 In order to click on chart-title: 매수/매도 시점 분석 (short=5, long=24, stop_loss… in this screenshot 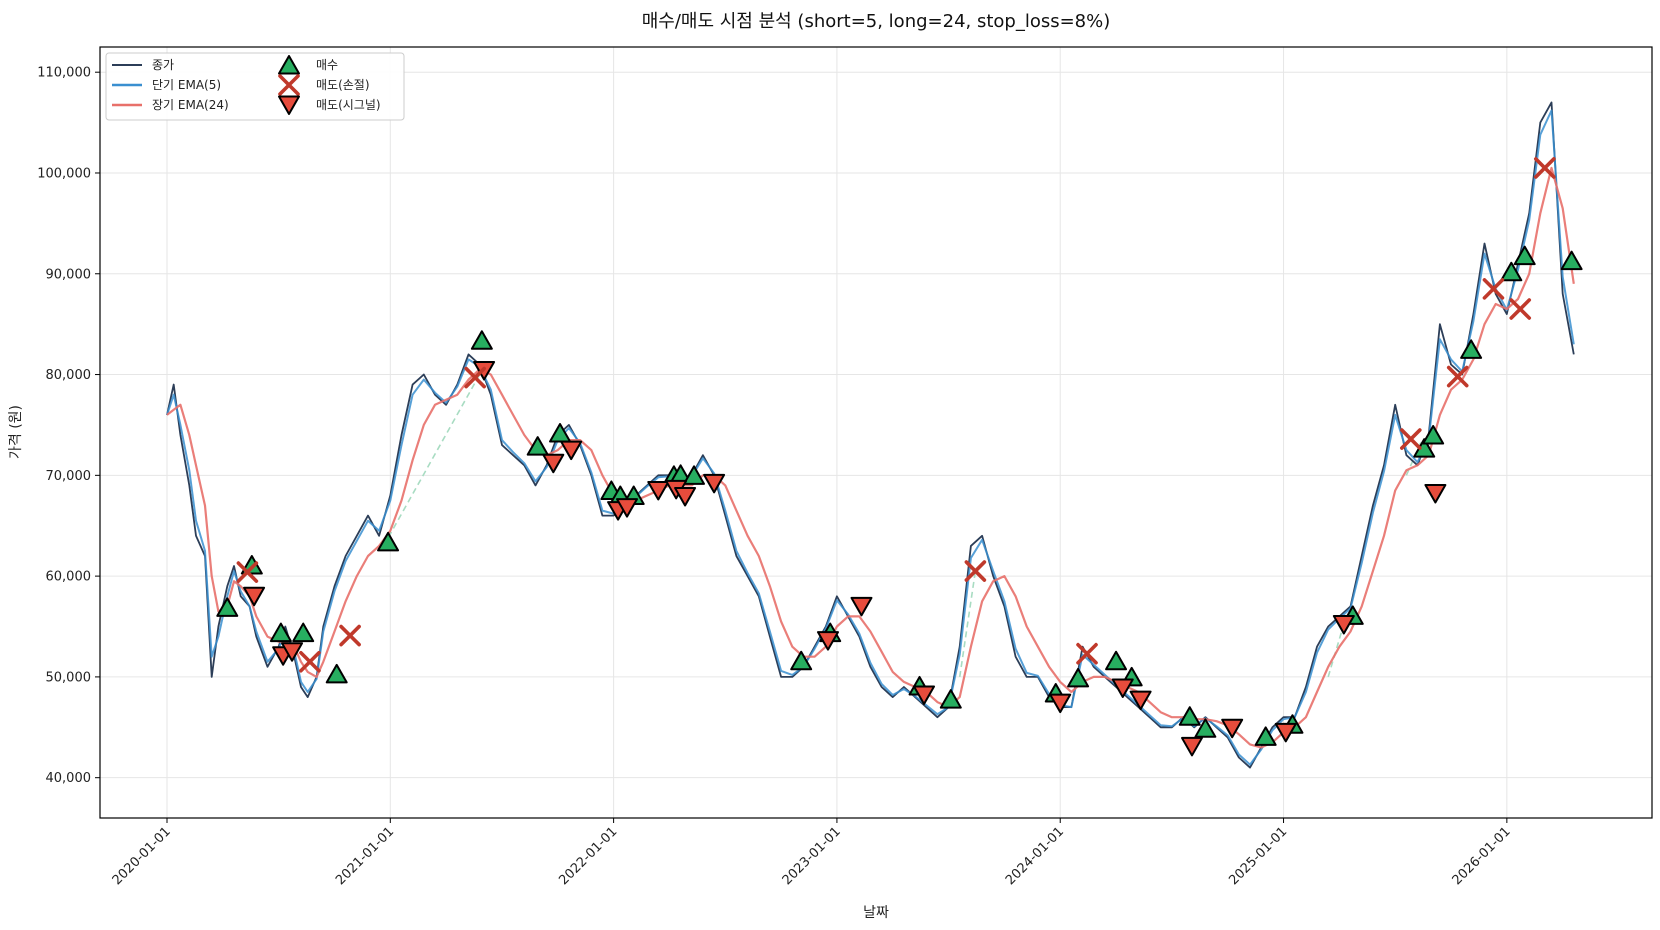, I will do `click(876, 21)`.